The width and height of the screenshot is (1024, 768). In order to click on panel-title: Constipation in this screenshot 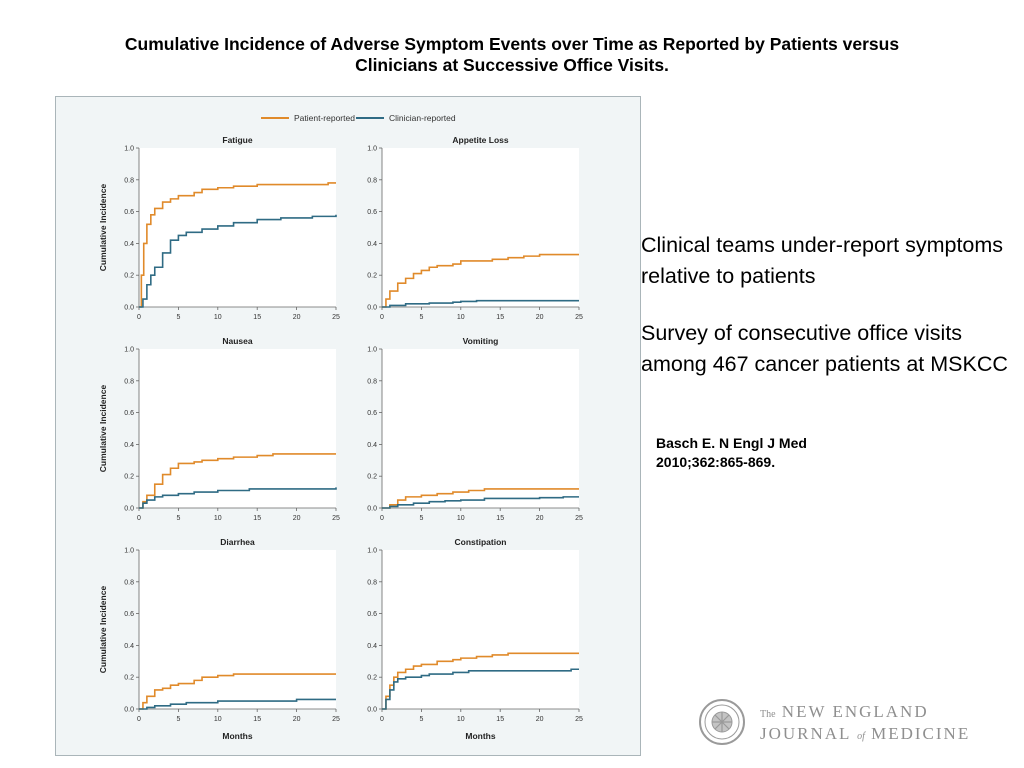, I will do `click(481, 542)`.